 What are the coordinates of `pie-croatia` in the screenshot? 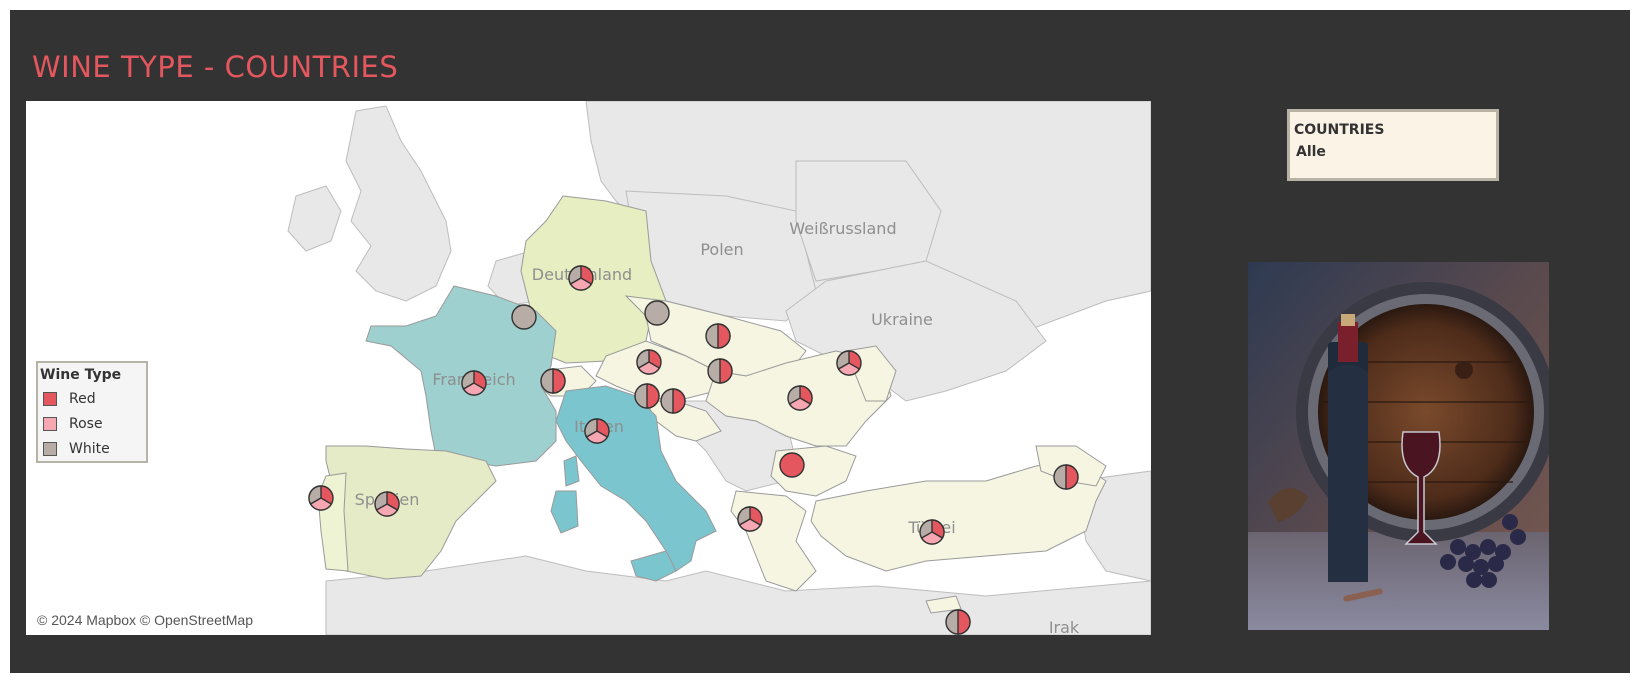 It's located at (673, 401).